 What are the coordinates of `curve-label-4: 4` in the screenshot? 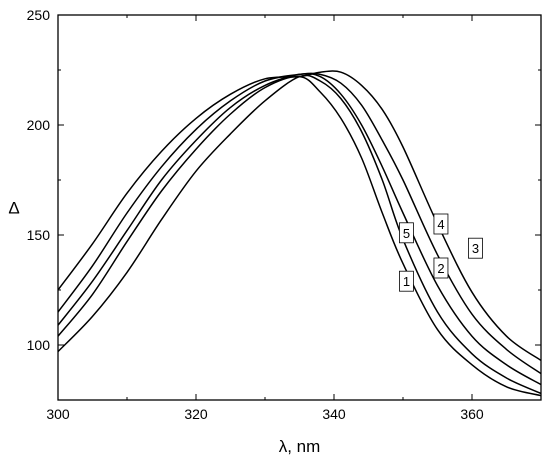 It's located at (441, 224).